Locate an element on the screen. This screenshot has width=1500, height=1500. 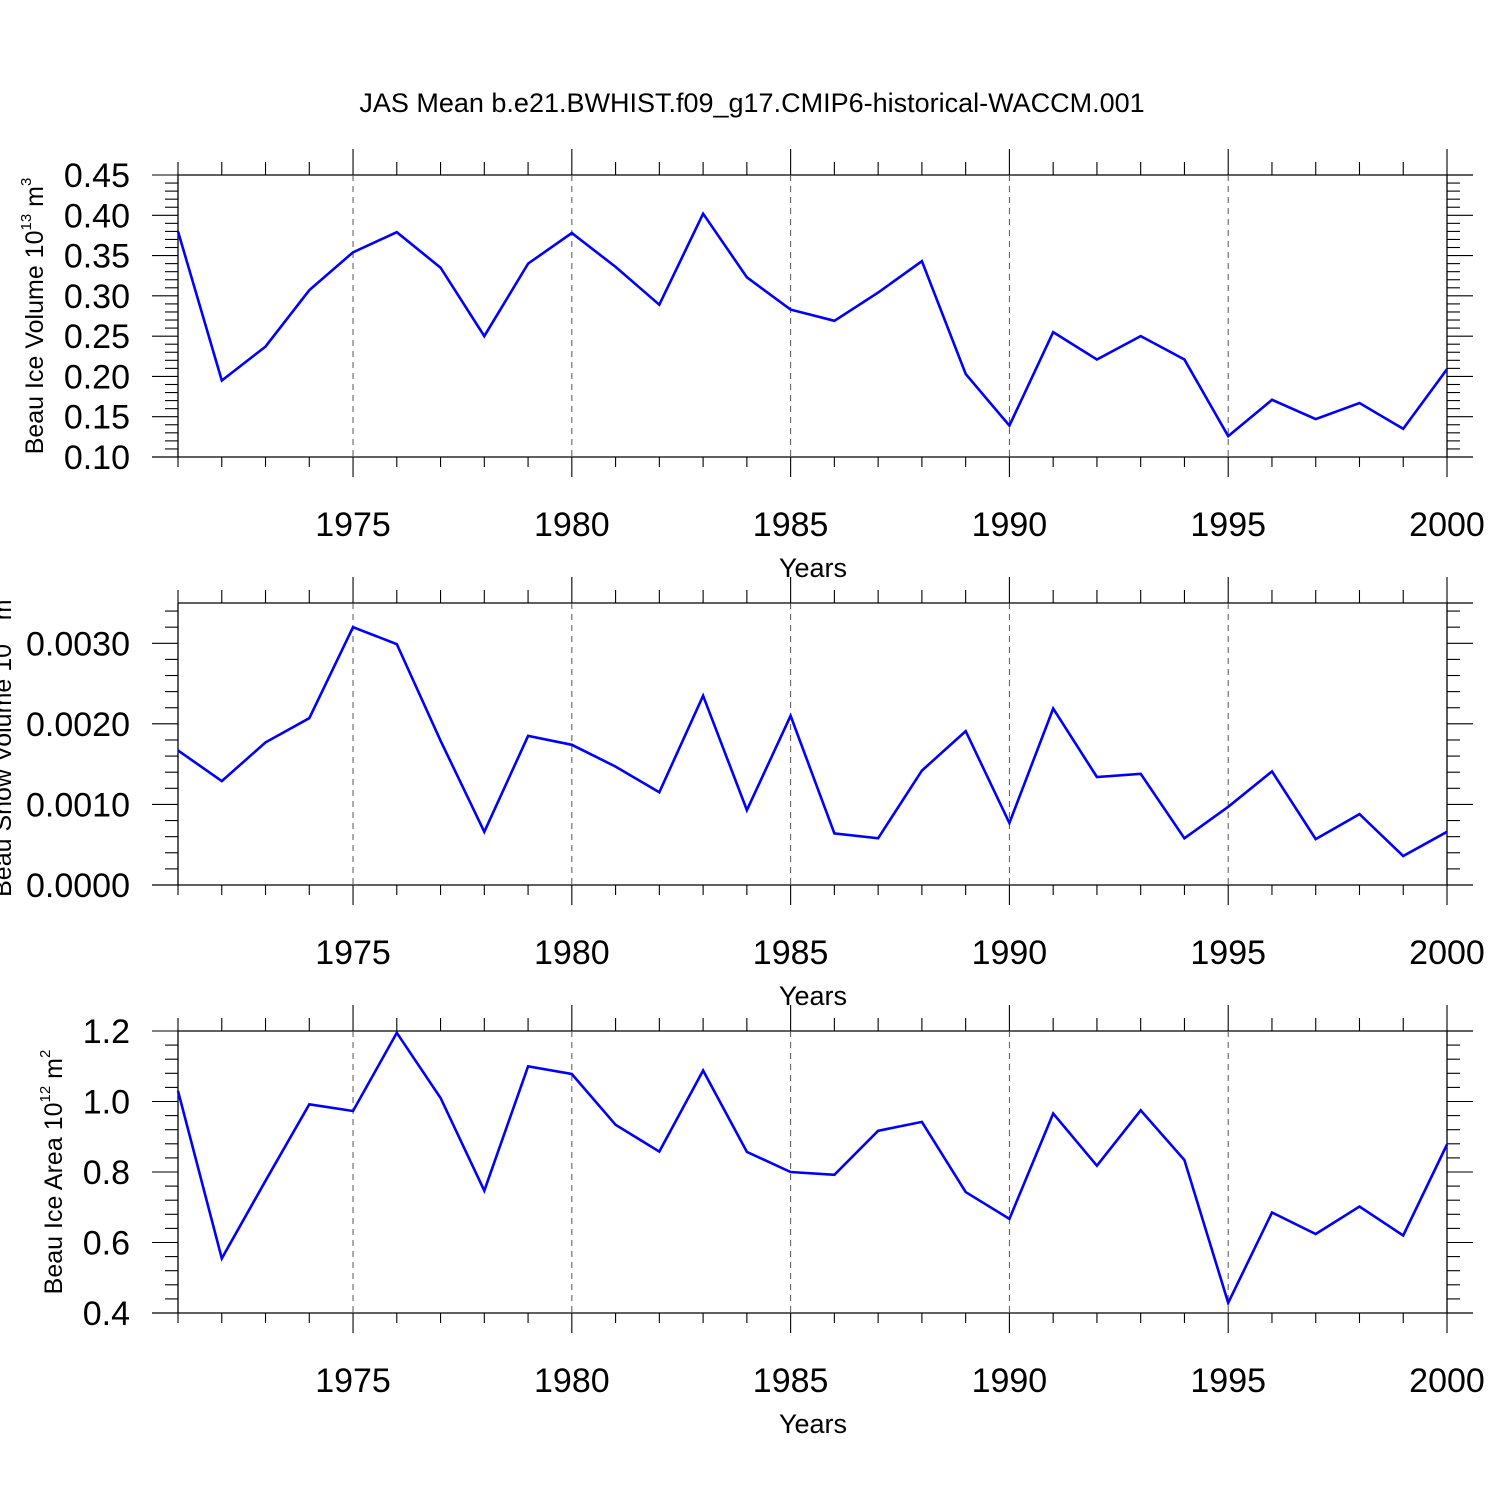
y-tick-label: 0.4 is located at coordinates (106, 1314).